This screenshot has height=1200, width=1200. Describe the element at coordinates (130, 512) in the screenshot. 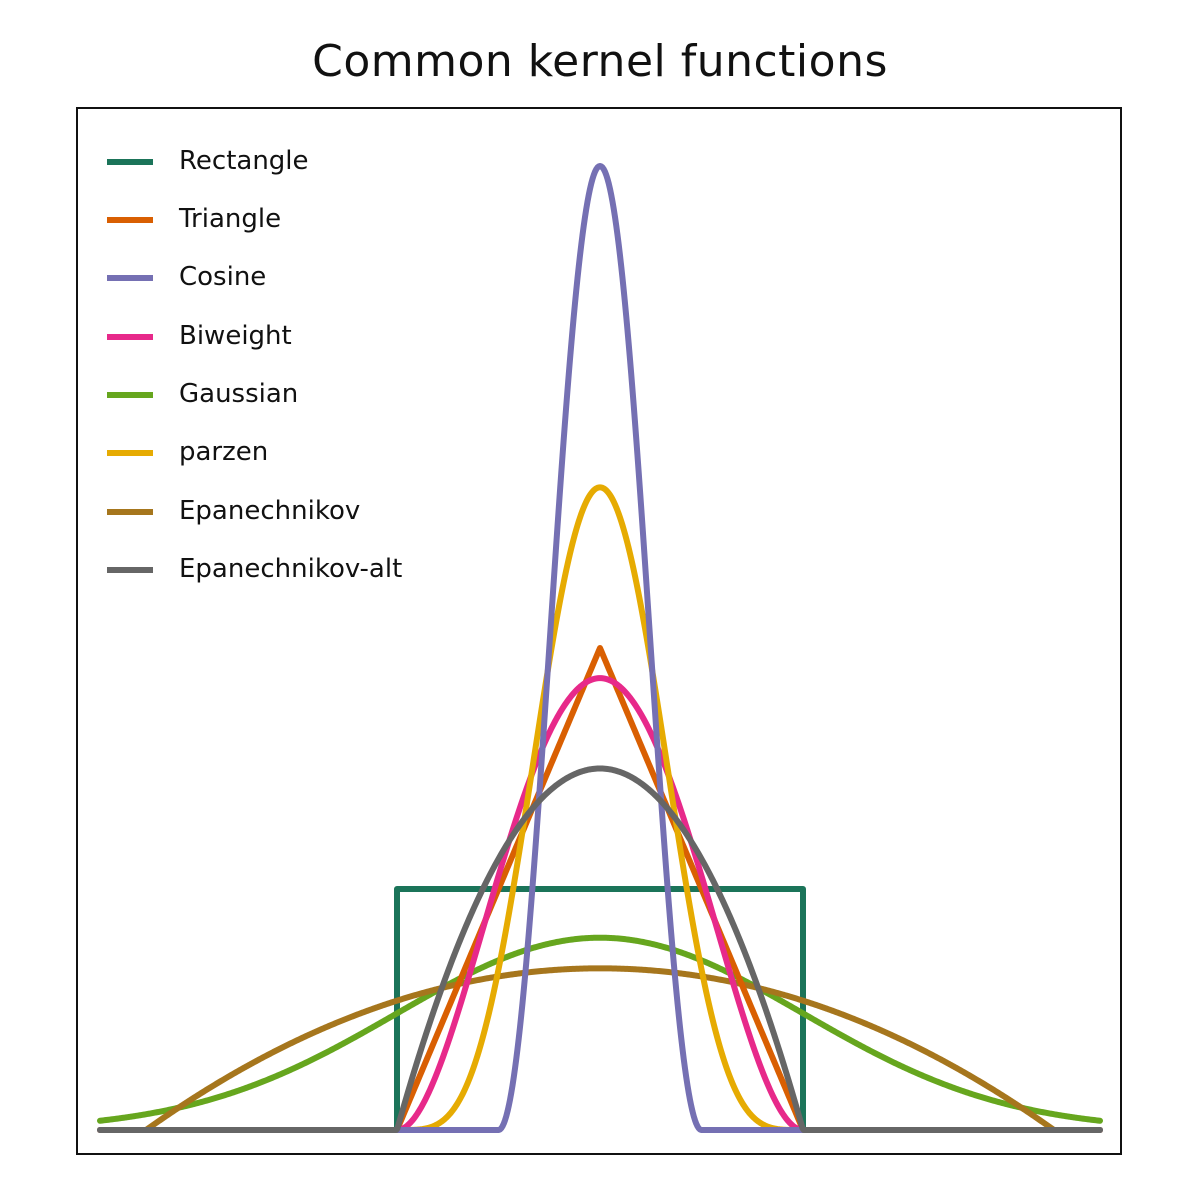

I see `legend-swatch-epanechnikov` at that location.